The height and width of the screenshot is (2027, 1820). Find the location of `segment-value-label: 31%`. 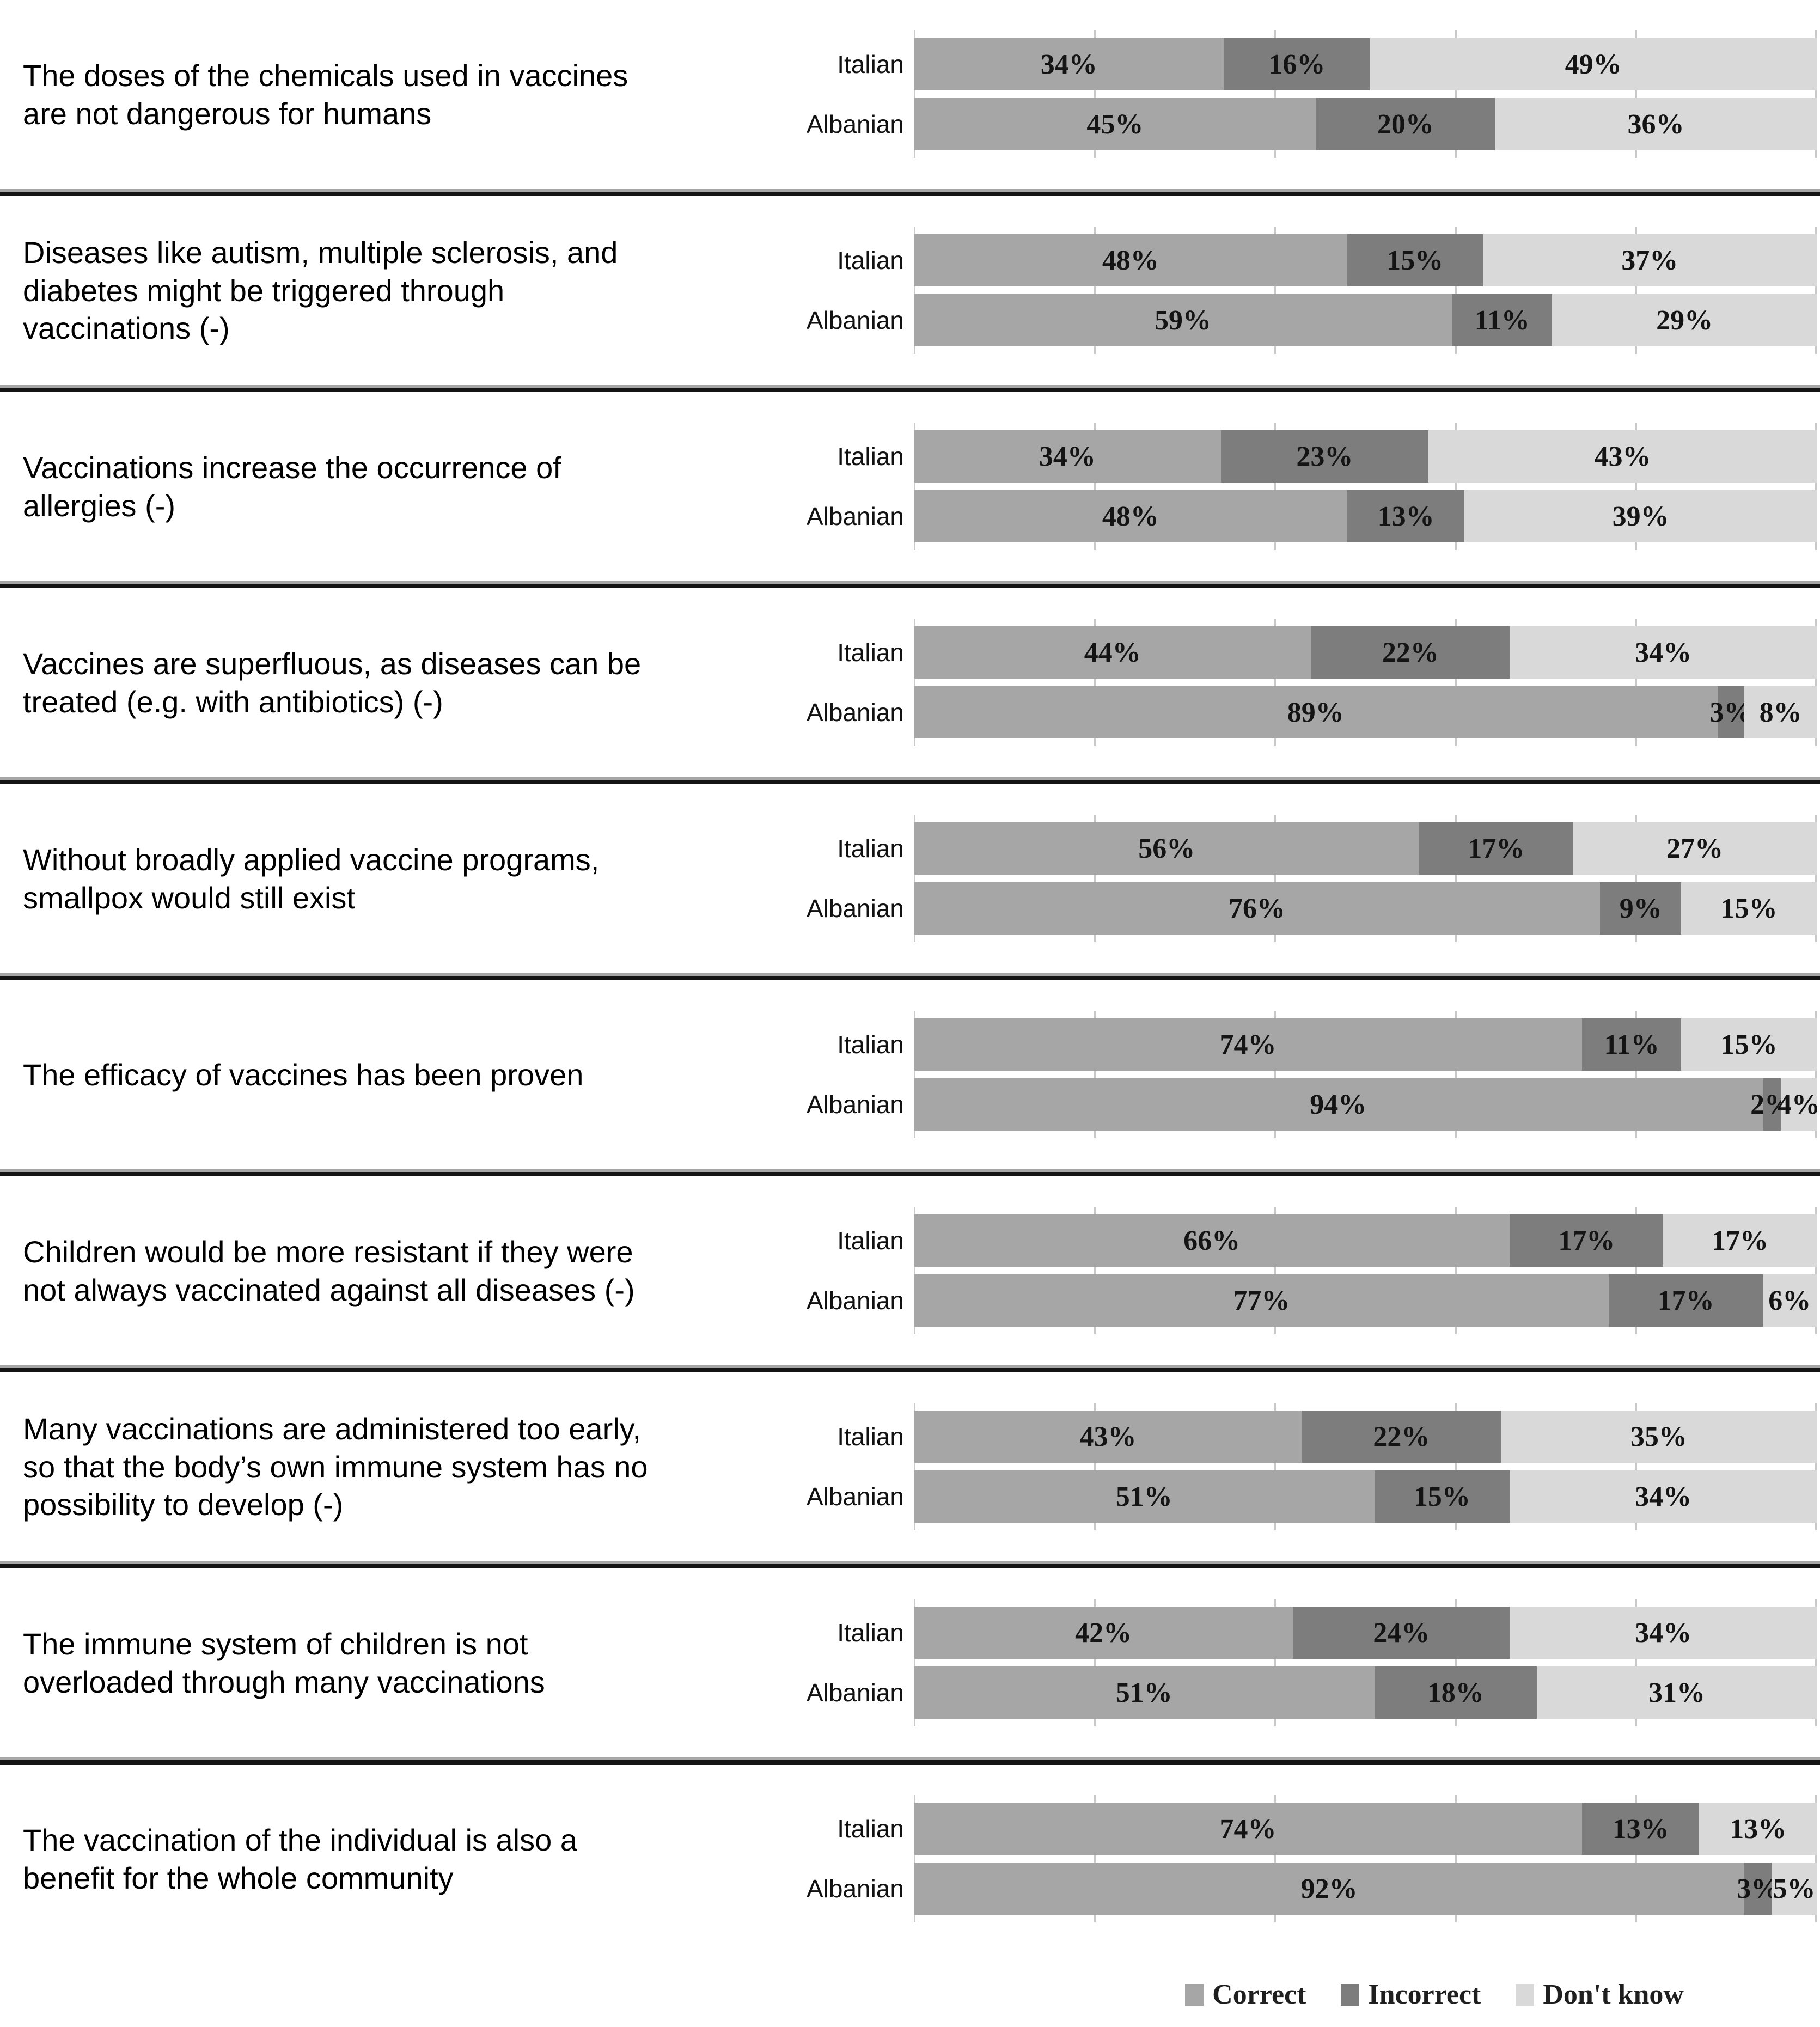

segment-value-label: 31% is located at coordinates (1676, 1692).